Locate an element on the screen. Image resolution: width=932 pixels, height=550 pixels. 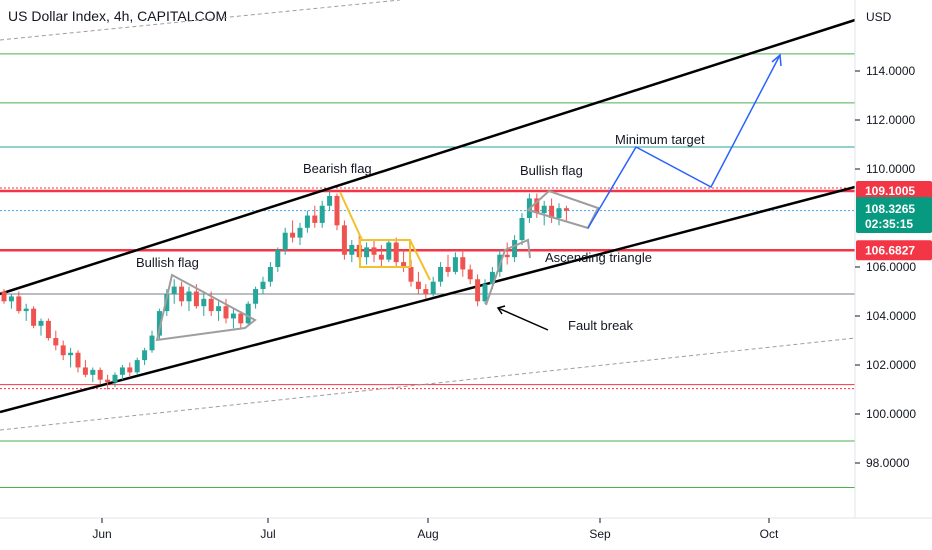
dashed-trendline-top is located at coordinates (200, 20).